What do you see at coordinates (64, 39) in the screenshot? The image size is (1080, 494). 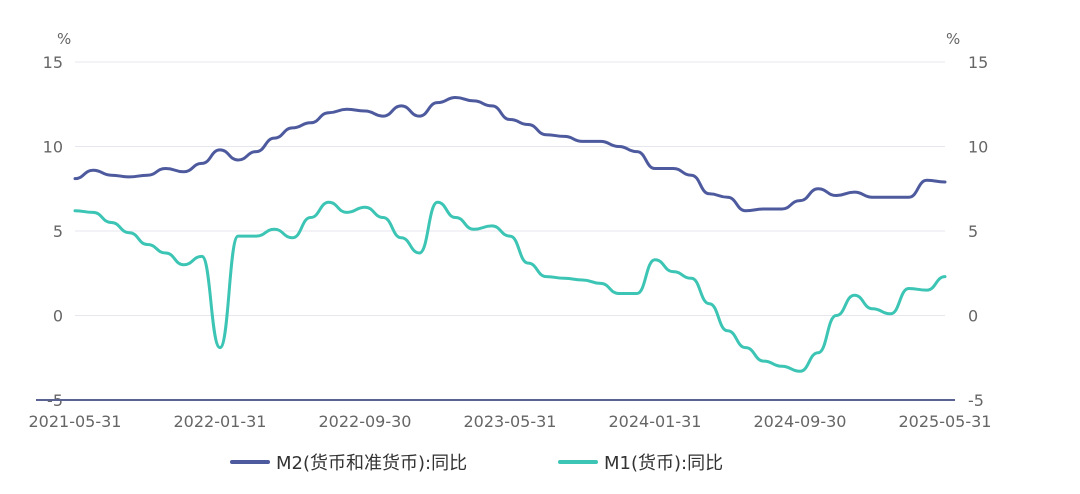 I see `left-axis-unit: %` at bounding box center [64, 39].